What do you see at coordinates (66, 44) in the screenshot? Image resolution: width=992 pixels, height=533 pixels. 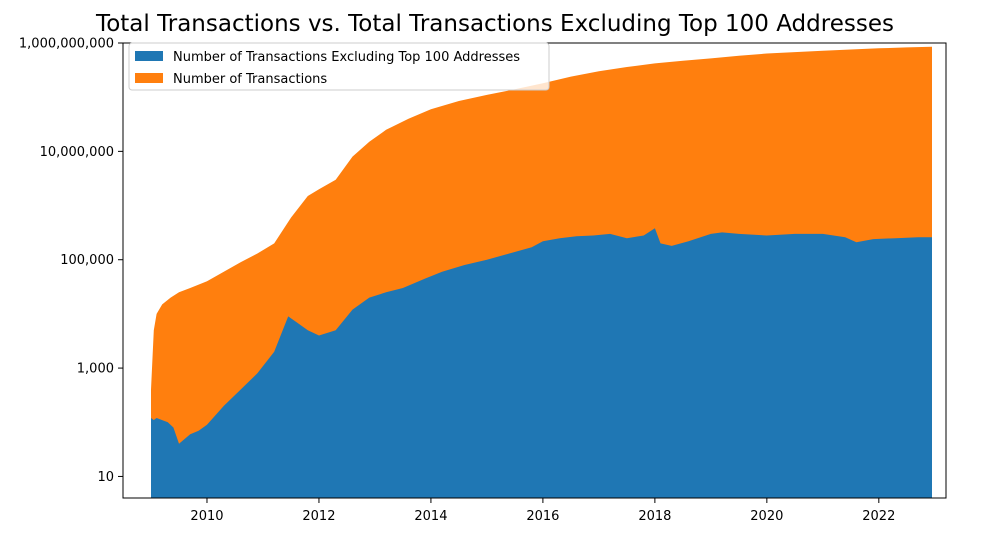 I see `y-tick-label: 1,000,000,000` at bounding box center [66, 44].